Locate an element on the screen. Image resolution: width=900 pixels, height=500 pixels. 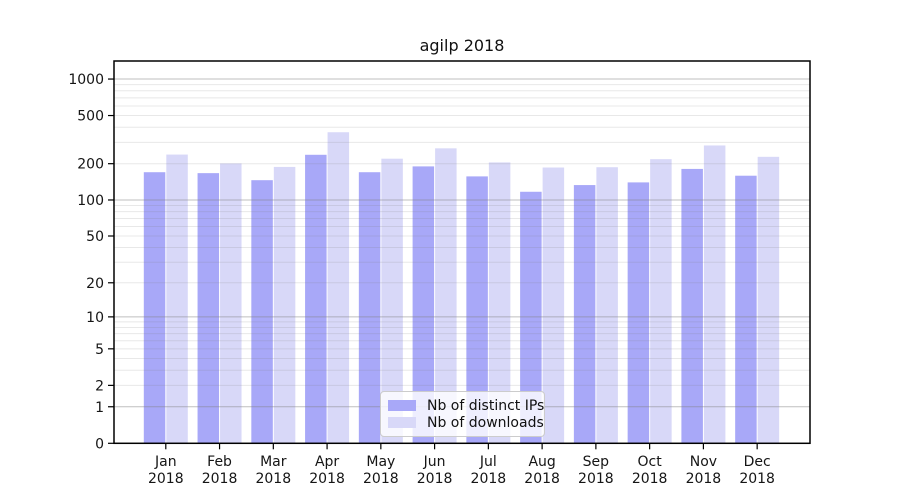
legend-item-distinct-ips: Nb of distinct IPs is located at coordinates (465, 406).